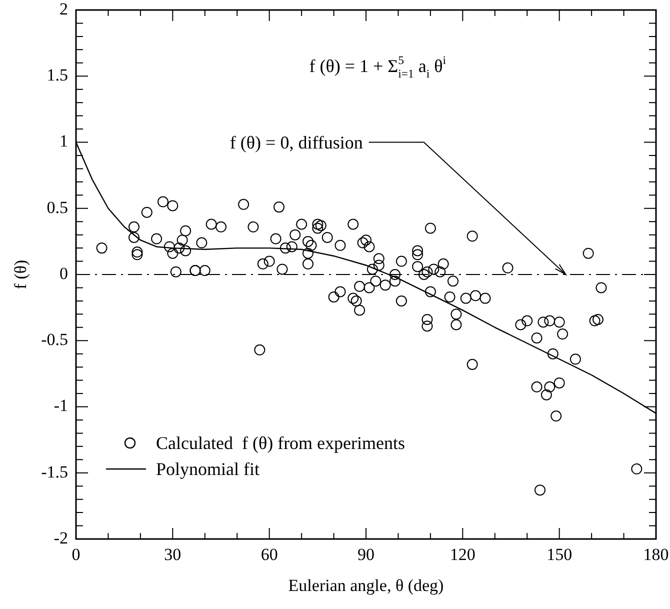 This screenshot has height=609, width=670. Describe the element at coordinates (463, 554) in the screenshot. I see `x-tick-label: 120` at that location.